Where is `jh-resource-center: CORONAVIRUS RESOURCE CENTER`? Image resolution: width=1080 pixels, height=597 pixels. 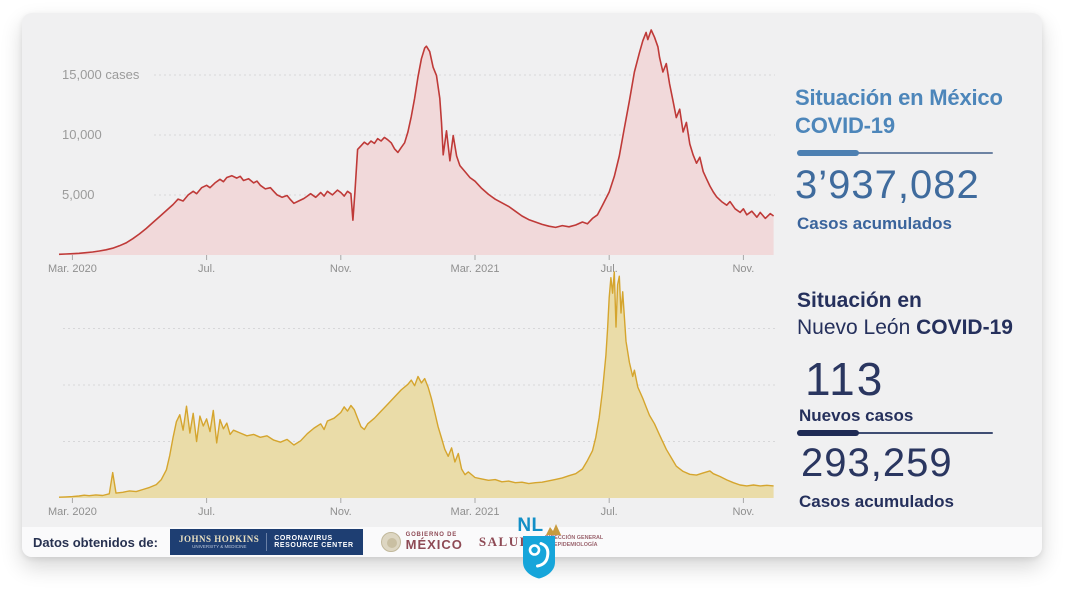 jh-resource-center: CORONAVIRUS RESOURCE CENTER is located at coordinates (313, 542).